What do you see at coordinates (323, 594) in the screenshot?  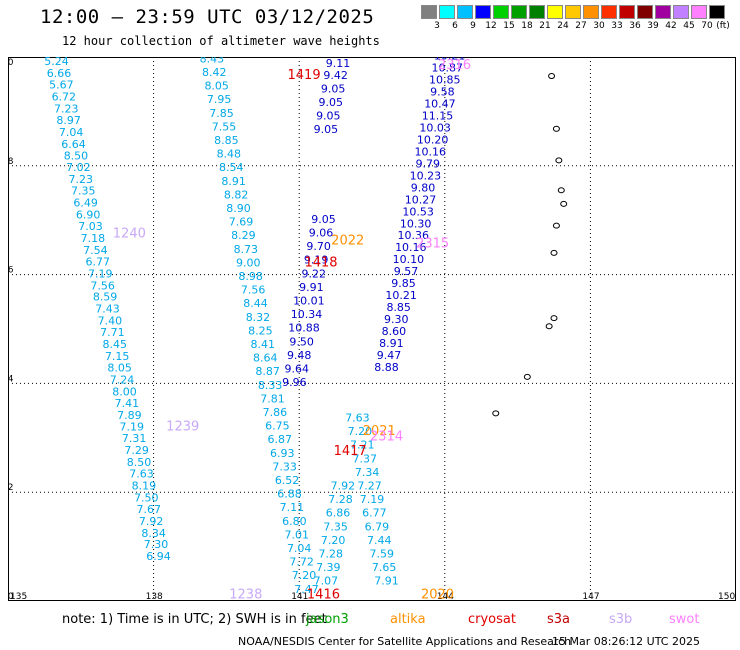 I see `pass-number-label: 1416` at bounding box center [323, 594].